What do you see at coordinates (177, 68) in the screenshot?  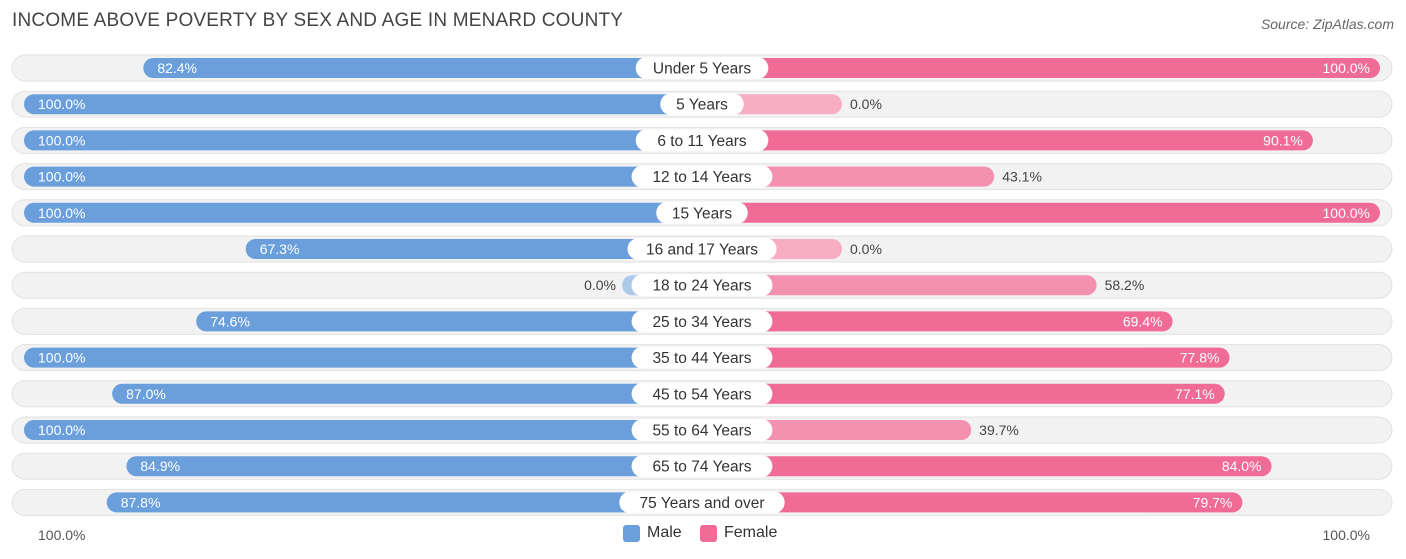 I see `male-value-label: 82.4%` at bounding box center [177, 68].